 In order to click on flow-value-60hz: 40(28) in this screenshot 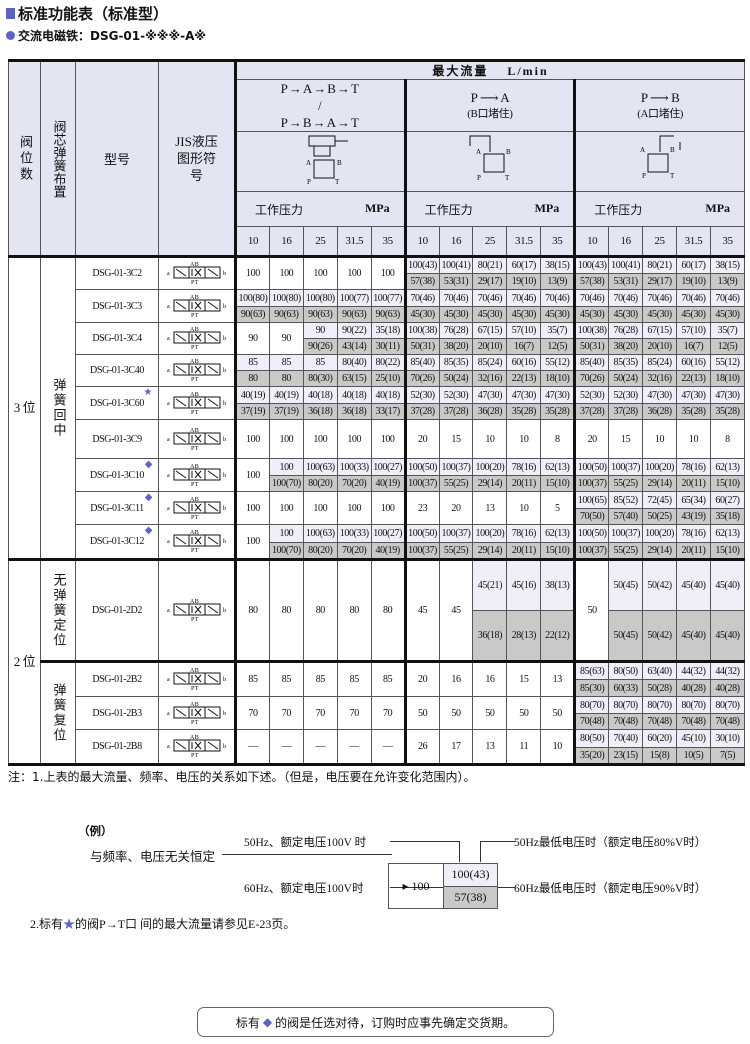, I will do `click(693, 688)`.